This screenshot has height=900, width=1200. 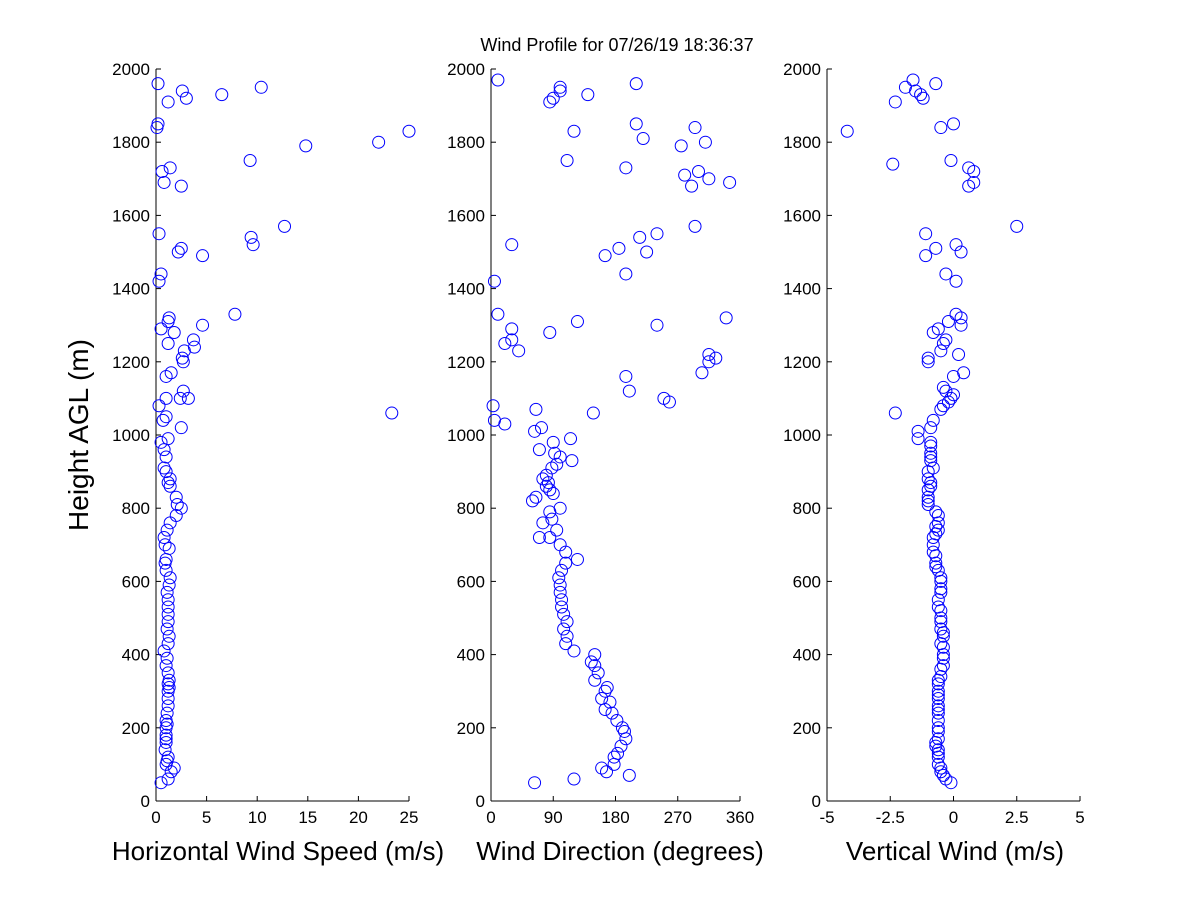 What do you see at coordinates (620, 851) in the screenshot?
I see `x-axis-label: Wind Direction (degrees)` at bounding box center [620, 851].